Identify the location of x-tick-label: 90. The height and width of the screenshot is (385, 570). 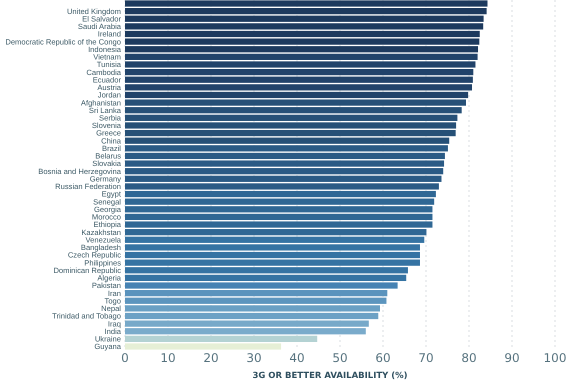
(512, 358).